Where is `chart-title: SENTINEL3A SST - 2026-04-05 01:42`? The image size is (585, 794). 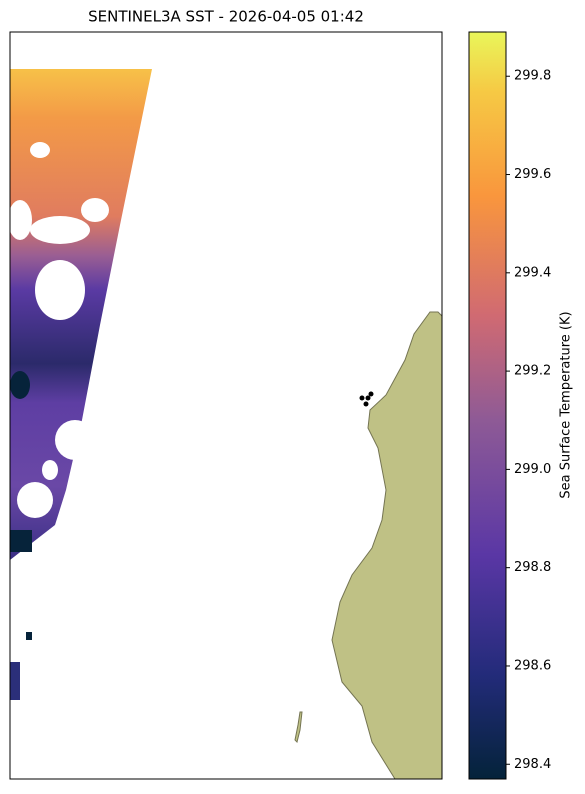 chart-title: SENTINEL3A SST - 2026-04-05 01:42 is located at coordinates (226, 17).